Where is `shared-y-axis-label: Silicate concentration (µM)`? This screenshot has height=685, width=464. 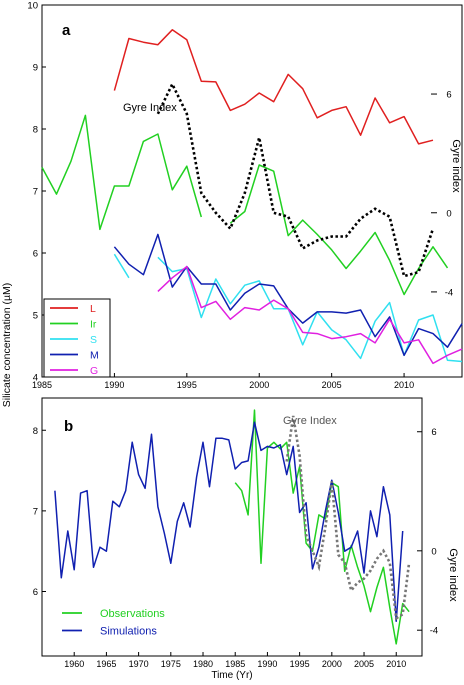
shared-y-axis-label: Silicate concentration (µM) is located at coordinates (7, 345).